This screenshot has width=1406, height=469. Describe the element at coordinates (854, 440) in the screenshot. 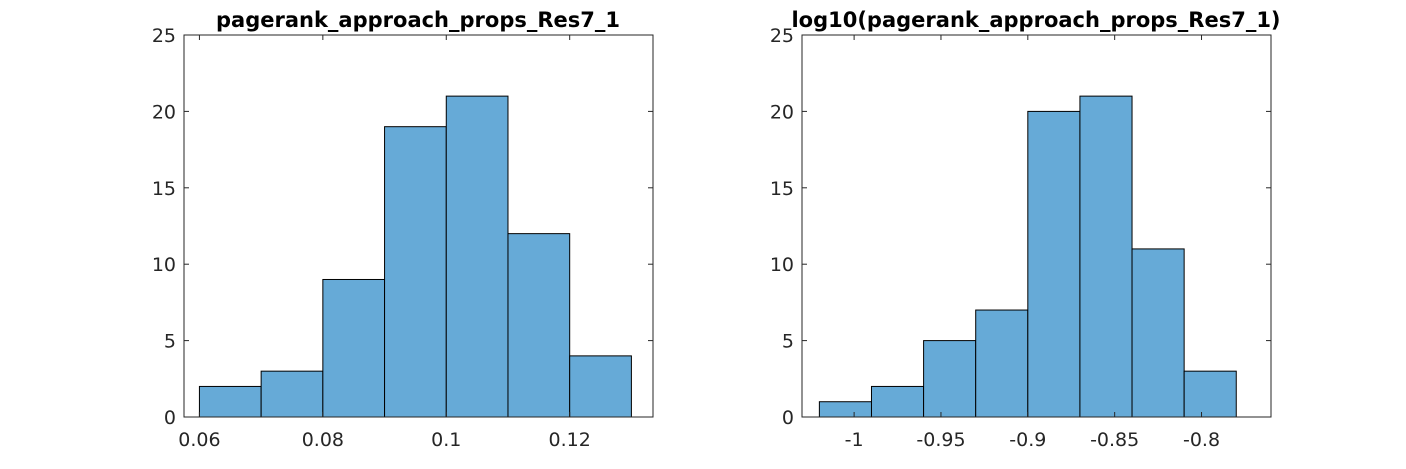

I see `x-tick-label: -1` at that location.